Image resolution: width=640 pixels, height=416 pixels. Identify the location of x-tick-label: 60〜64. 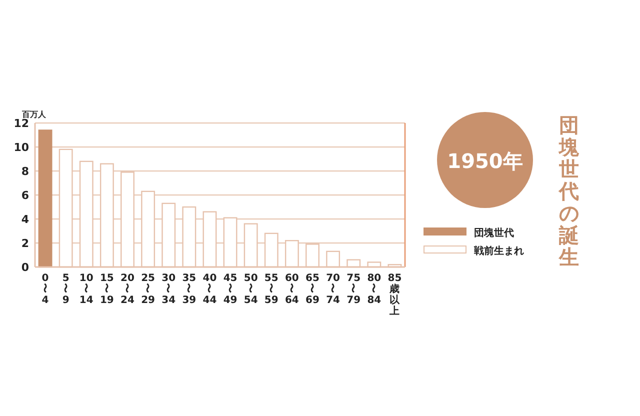
(291, 289).